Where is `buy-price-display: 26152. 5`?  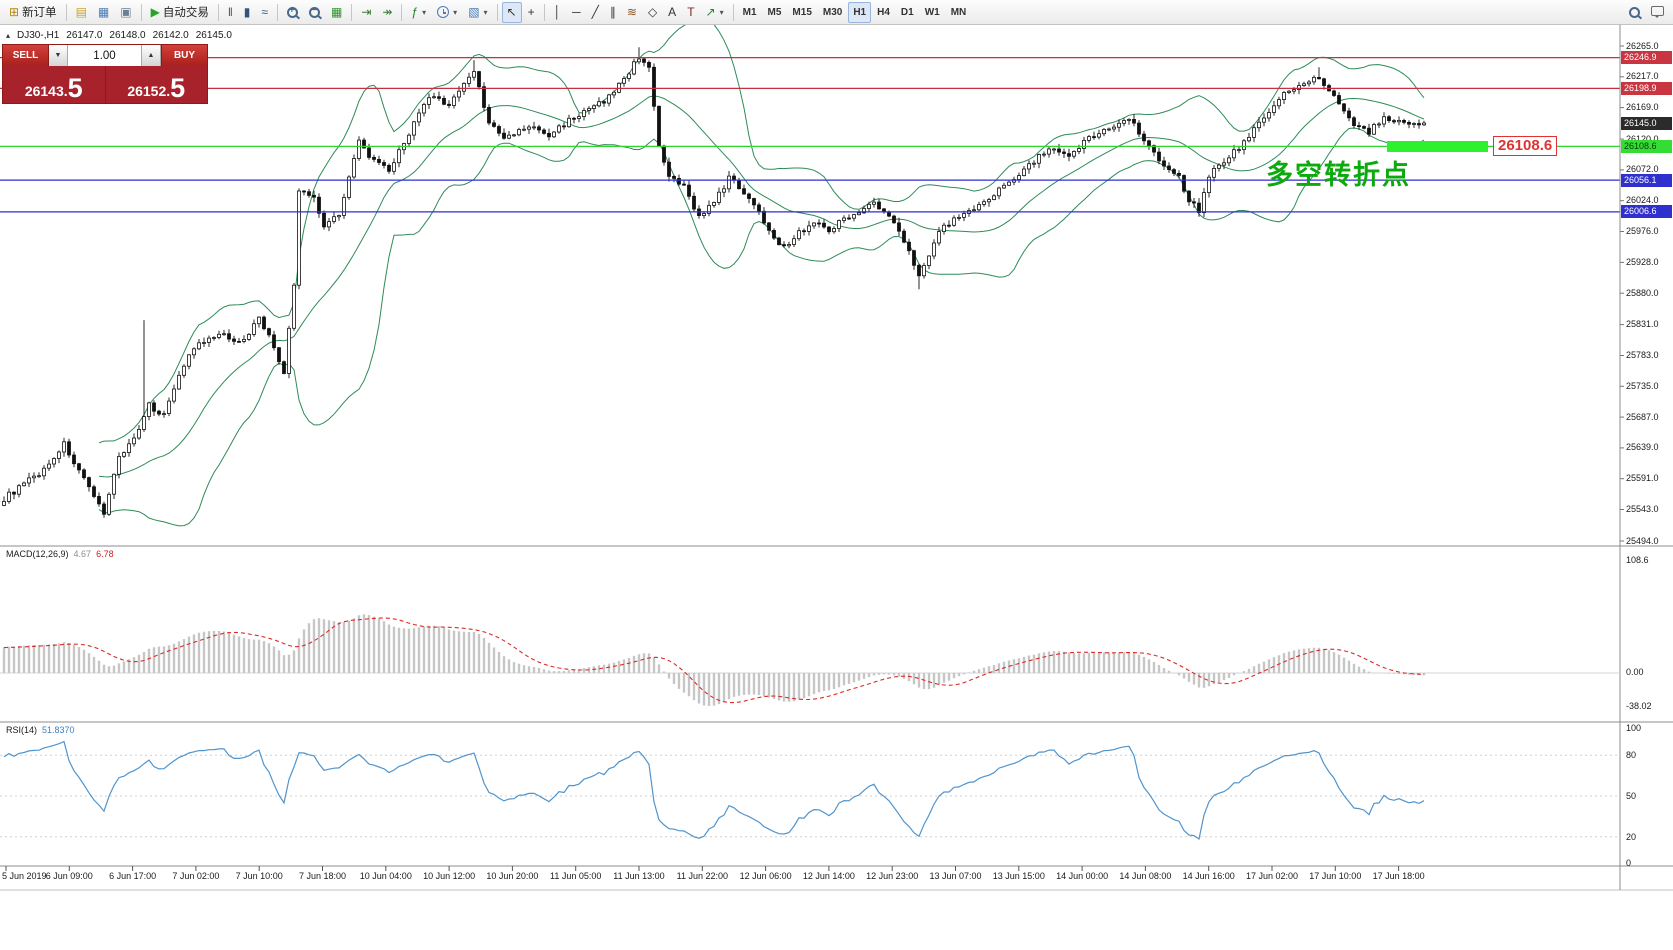
buy-price-display: 26152. 5 is located at coordinates (156, 85).